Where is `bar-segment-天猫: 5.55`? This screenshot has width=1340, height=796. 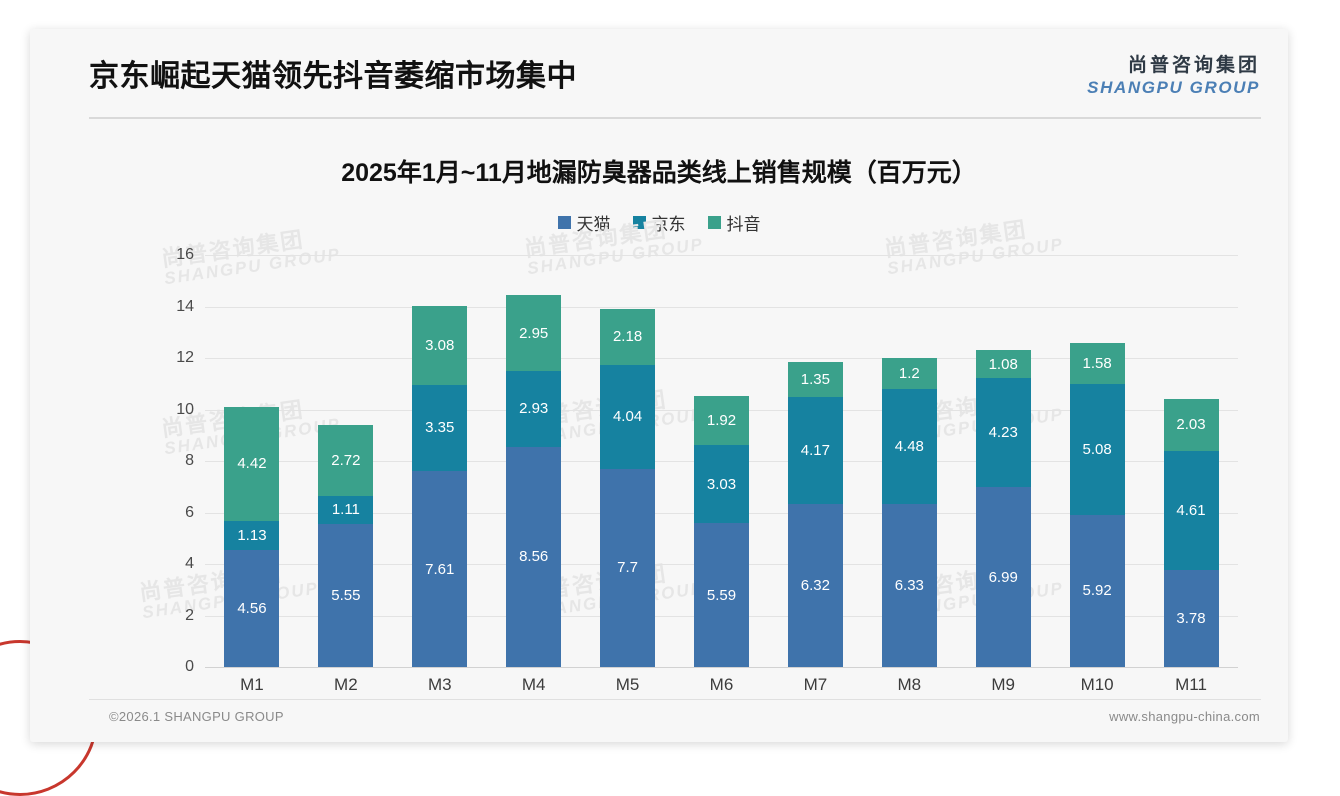
bar-segment-天猫: 5.55 is located at coordinates (346, 595).